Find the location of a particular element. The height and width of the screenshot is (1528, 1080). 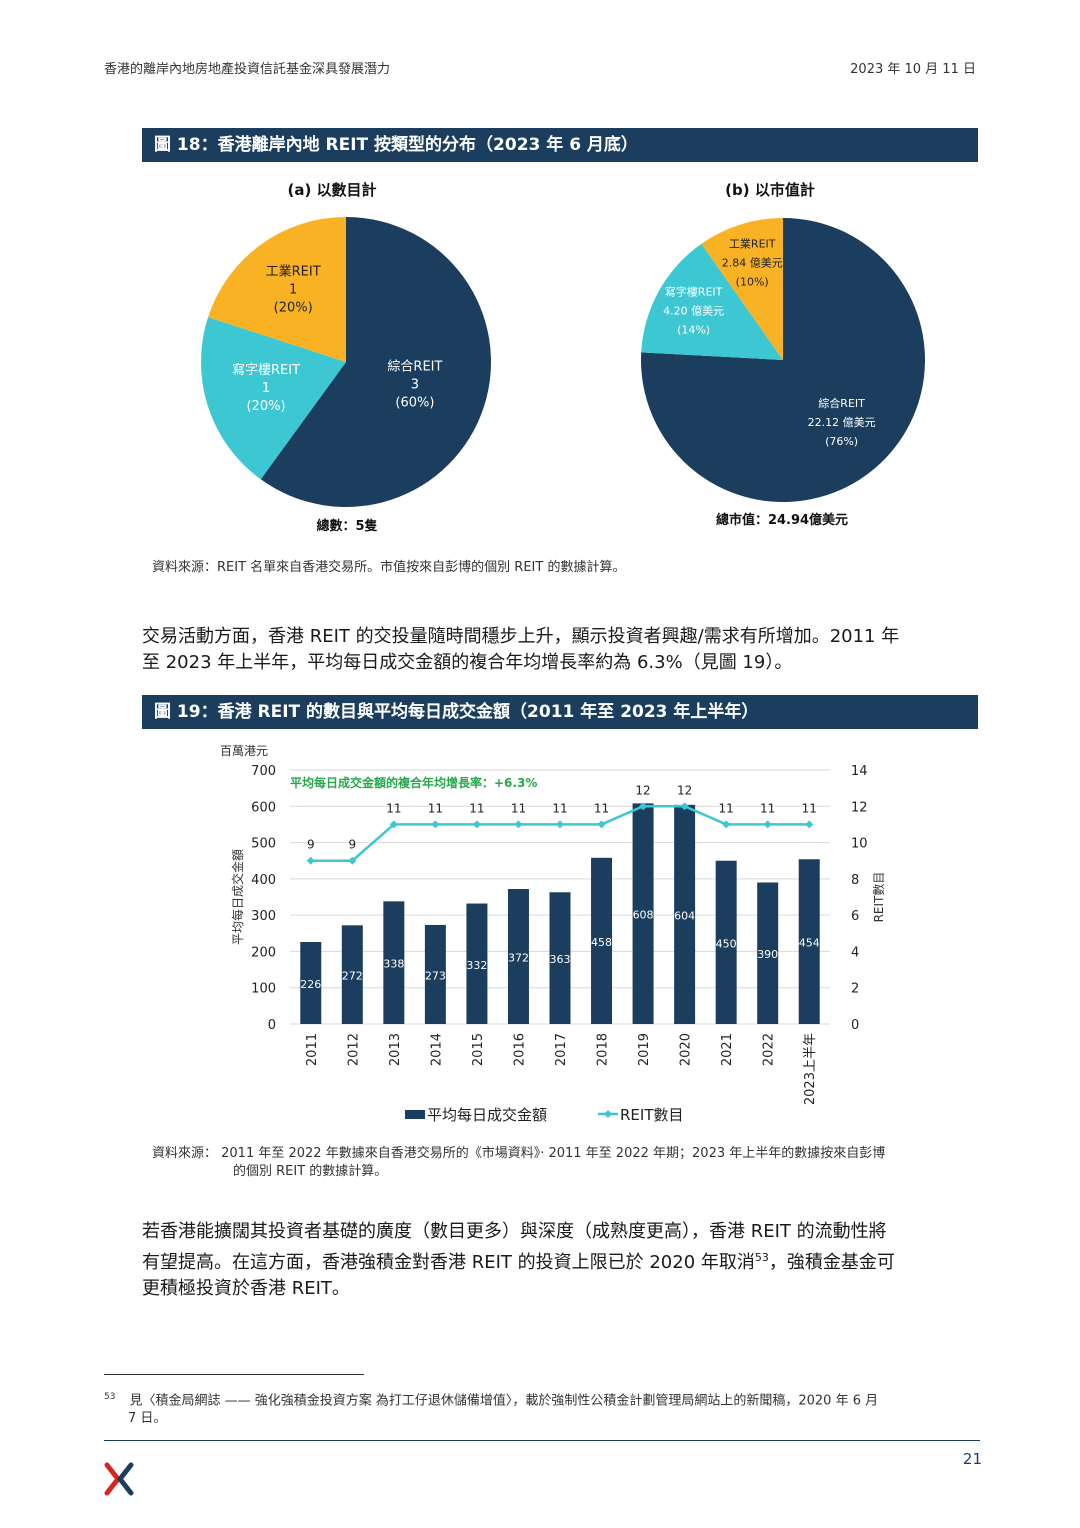

pie-slice-label: 4.20 億美元 is located at coordinates (693, 310).